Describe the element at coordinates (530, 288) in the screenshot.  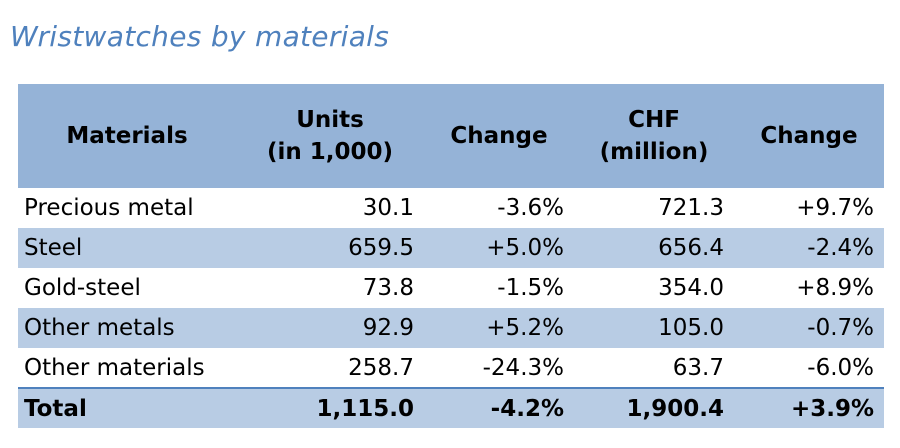
I see `cell-units-change: -1.5%` at that location.